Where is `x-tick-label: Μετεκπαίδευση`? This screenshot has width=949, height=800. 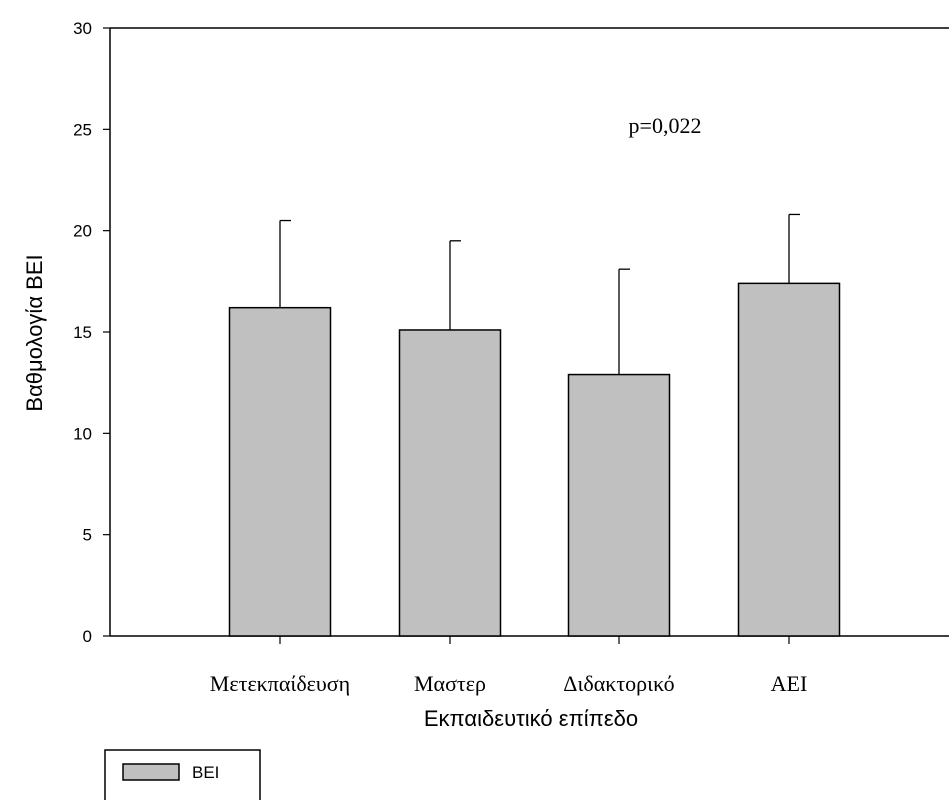
x-tick-label: Μετεκπαίδευση is located at coordinates (280, 683).